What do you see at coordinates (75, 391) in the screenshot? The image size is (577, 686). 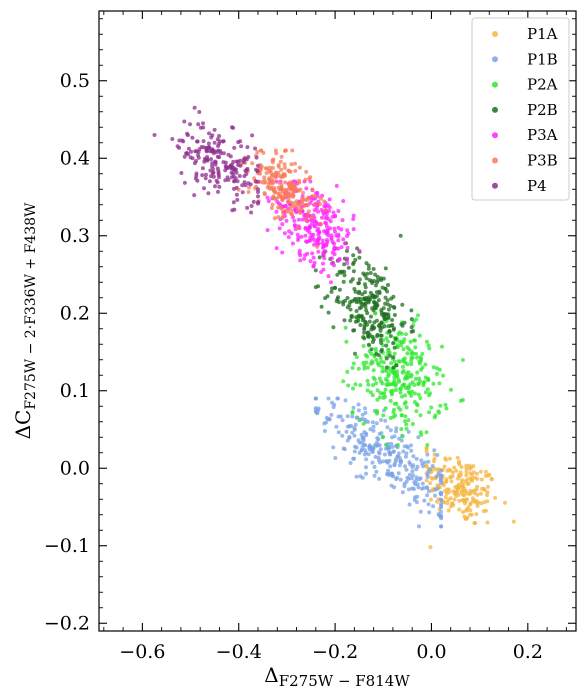 I see `y-tick-label: 0.1` at bounding box center [75, 391].